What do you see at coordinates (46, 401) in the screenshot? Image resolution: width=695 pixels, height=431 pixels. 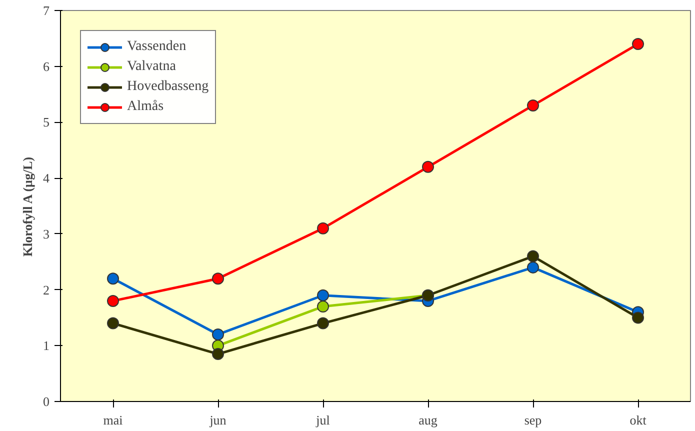 I see `y-tick-label: 0` at bounding box center [46, 401].